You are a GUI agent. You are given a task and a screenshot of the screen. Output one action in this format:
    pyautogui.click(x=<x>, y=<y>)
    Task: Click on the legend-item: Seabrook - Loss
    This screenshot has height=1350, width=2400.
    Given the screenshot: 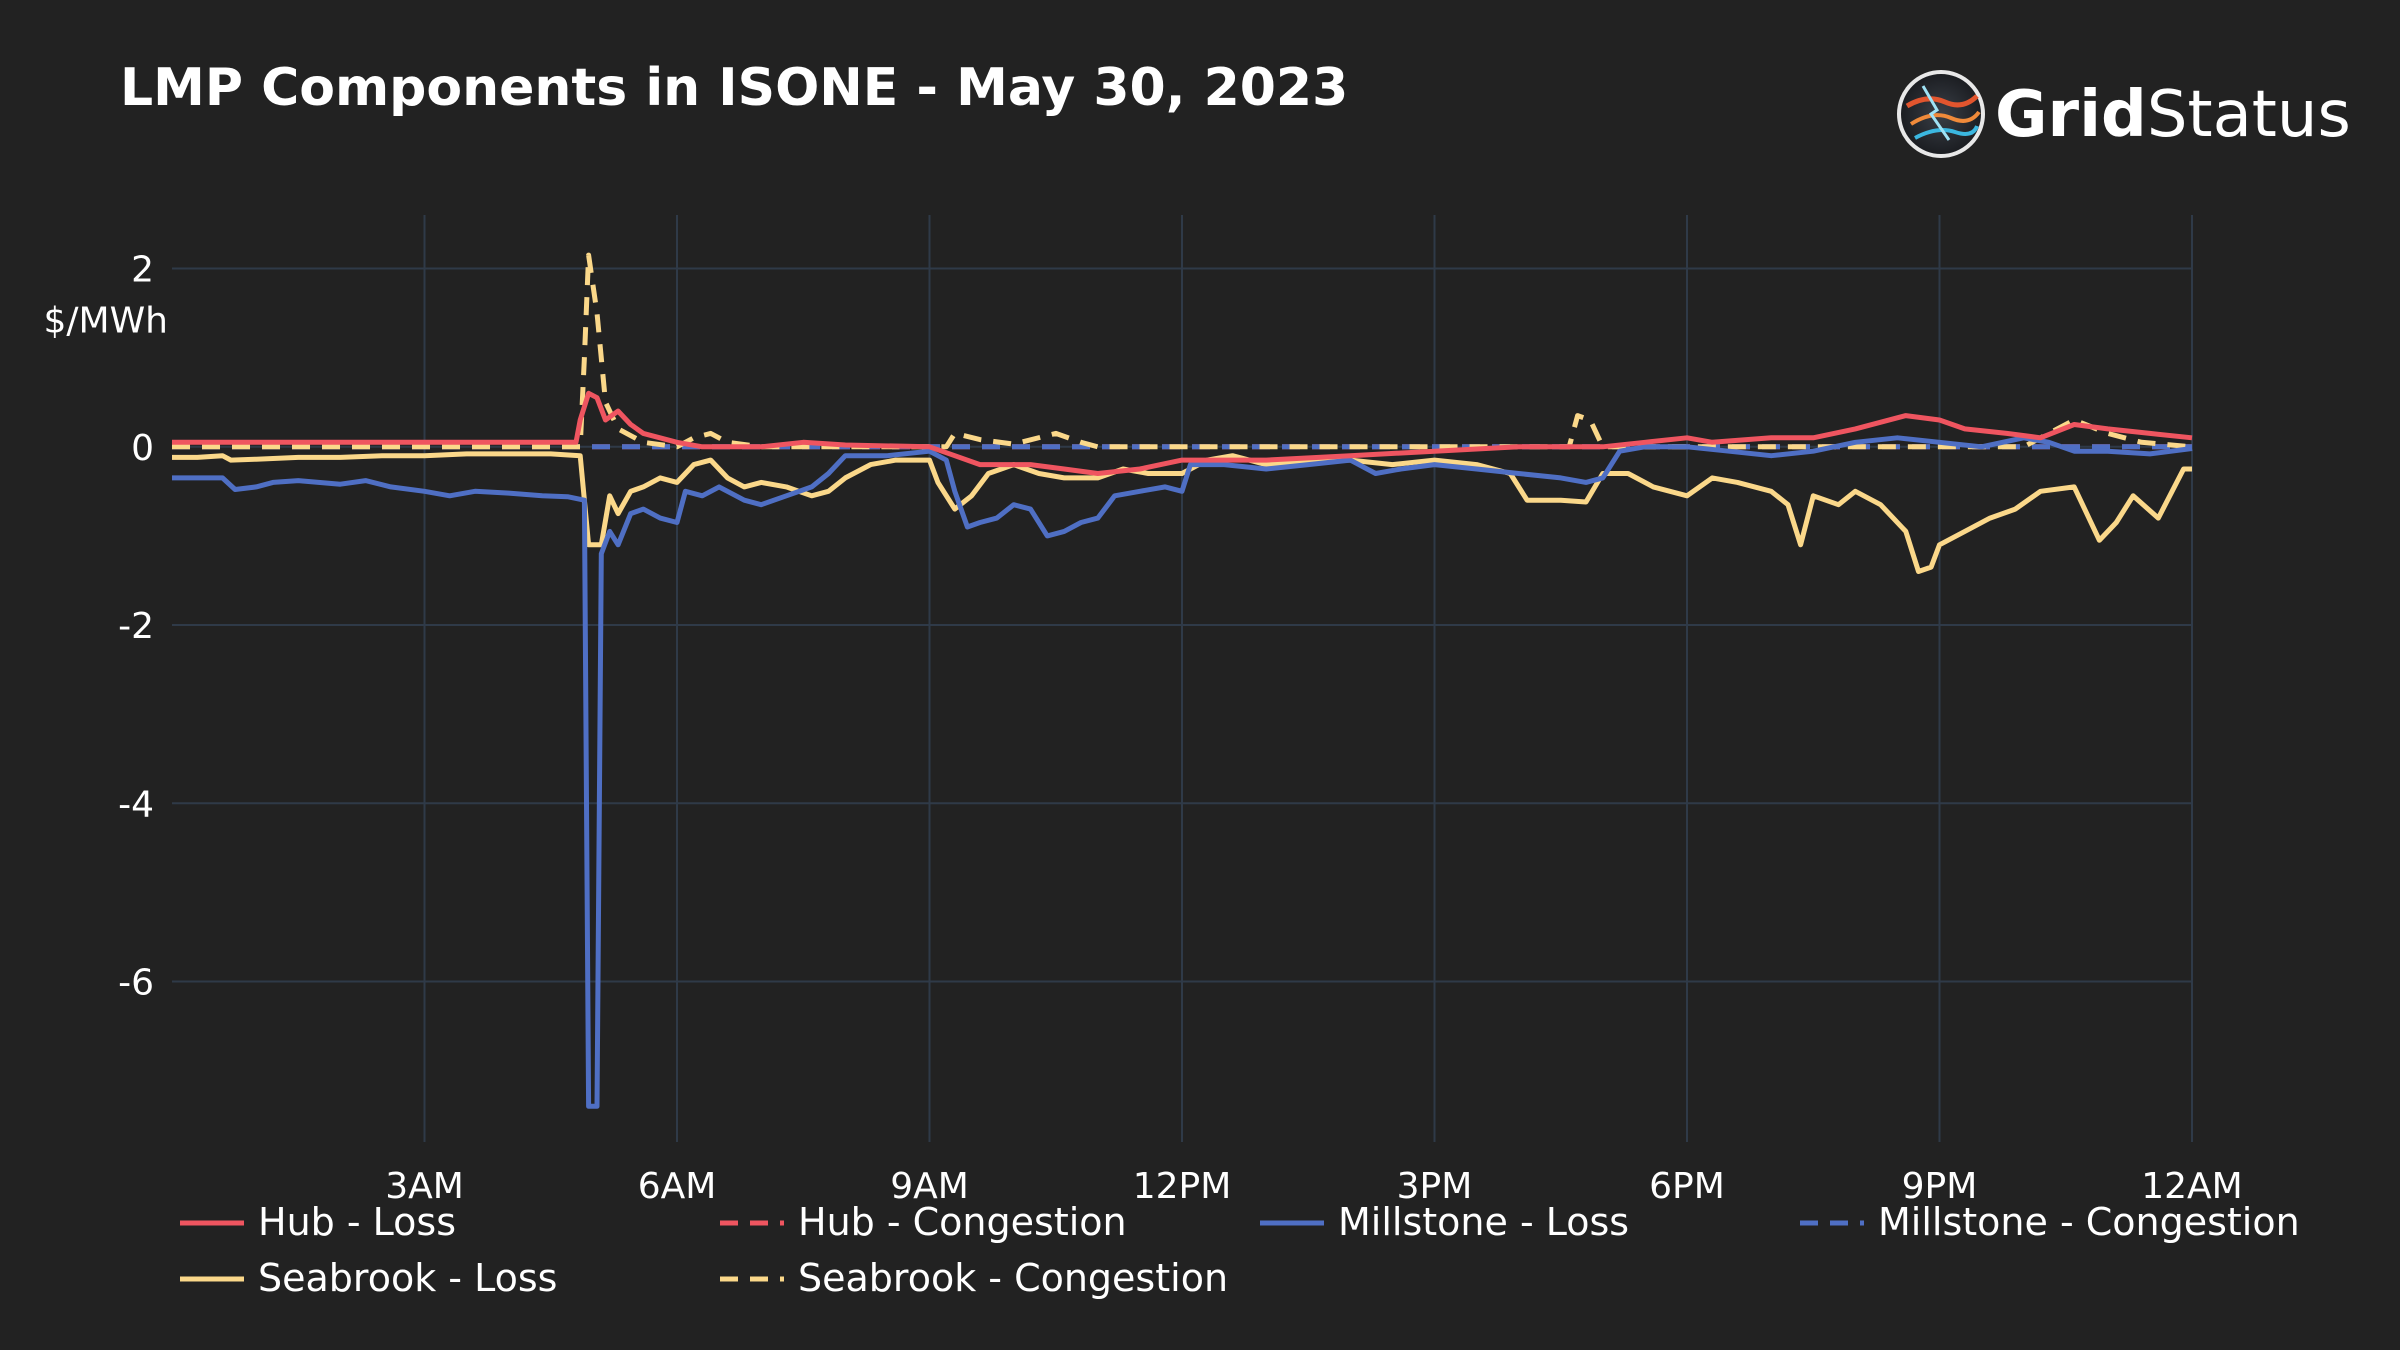 What is the action you would take?
    pyautogui.click(x=368, y=1278)
    